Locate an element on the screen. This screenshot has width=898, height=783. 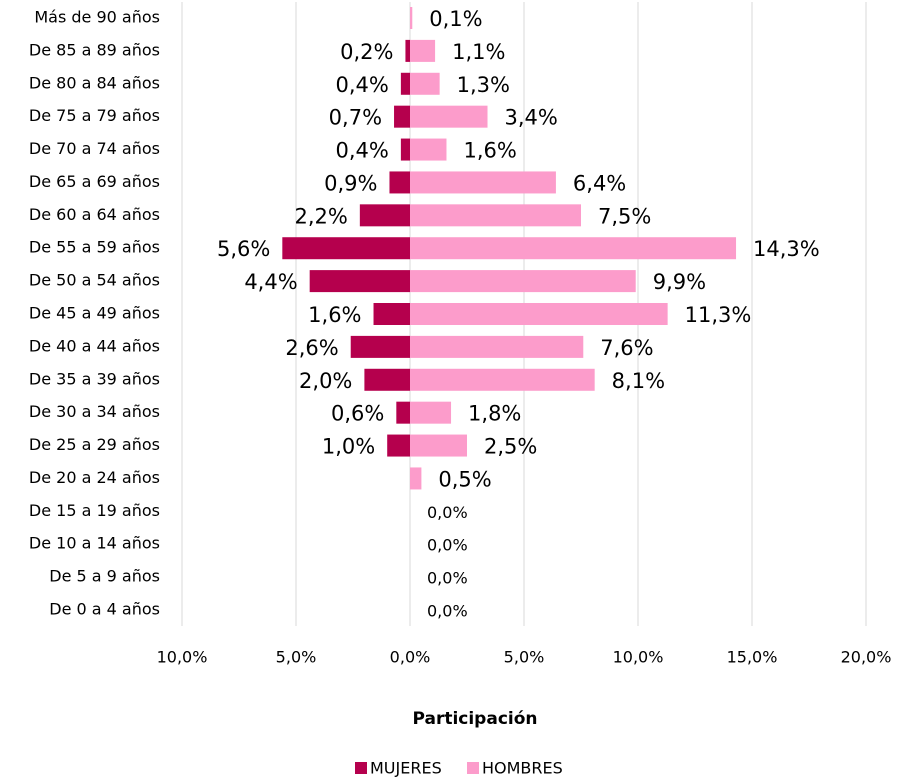
y-tick-label: De 75 a 79 años is located at coordinates (94, 115).